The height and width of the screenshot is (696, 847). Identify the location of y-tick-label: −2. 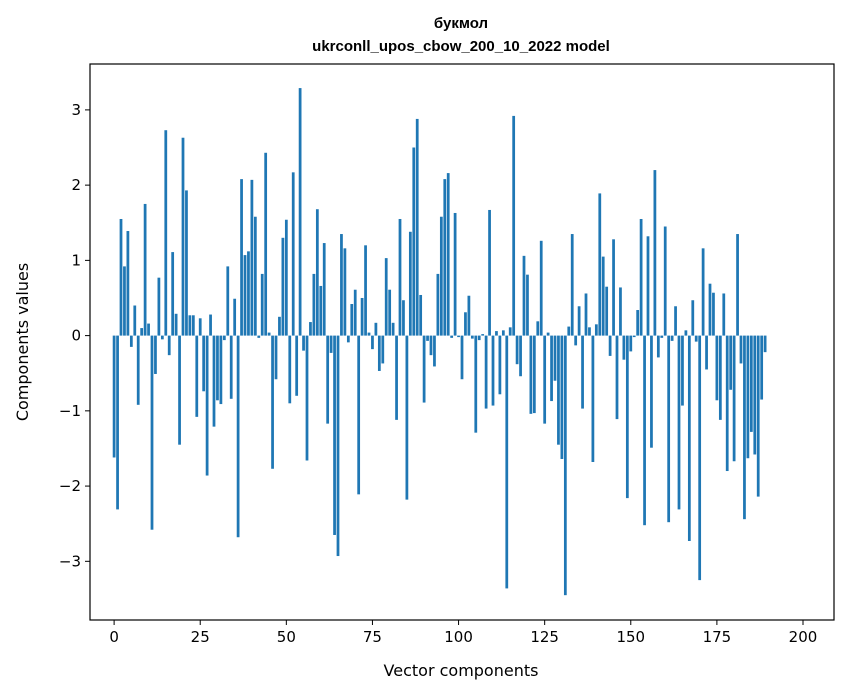
(70, 486).